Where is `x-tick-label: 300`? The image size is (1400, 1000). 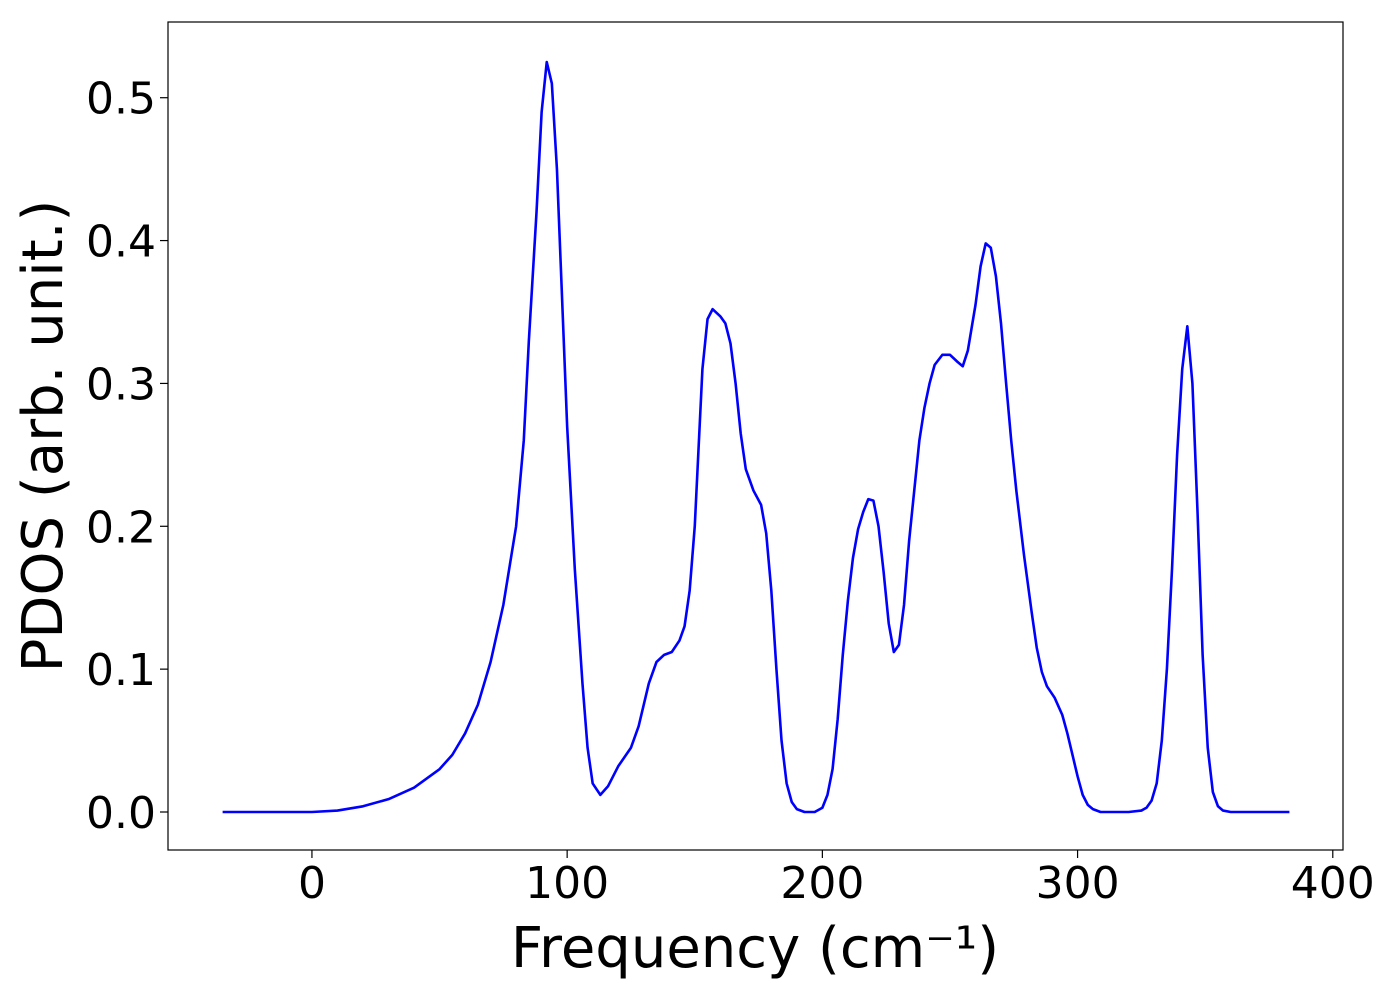 x-tick-label: 300 is located at coordinates (1078, 883).